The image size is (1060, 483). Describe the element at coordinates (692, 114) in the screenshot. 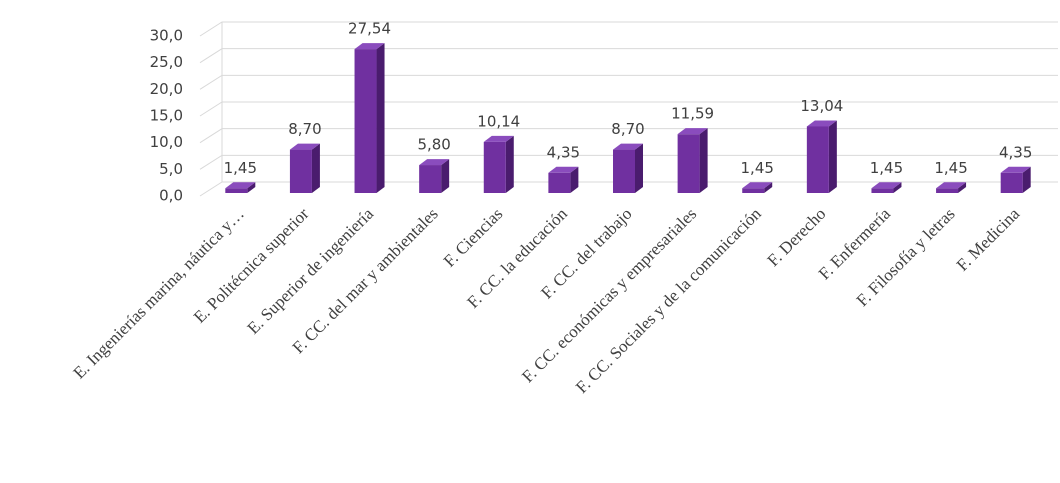

I see `data-label: 11,59` at that location.